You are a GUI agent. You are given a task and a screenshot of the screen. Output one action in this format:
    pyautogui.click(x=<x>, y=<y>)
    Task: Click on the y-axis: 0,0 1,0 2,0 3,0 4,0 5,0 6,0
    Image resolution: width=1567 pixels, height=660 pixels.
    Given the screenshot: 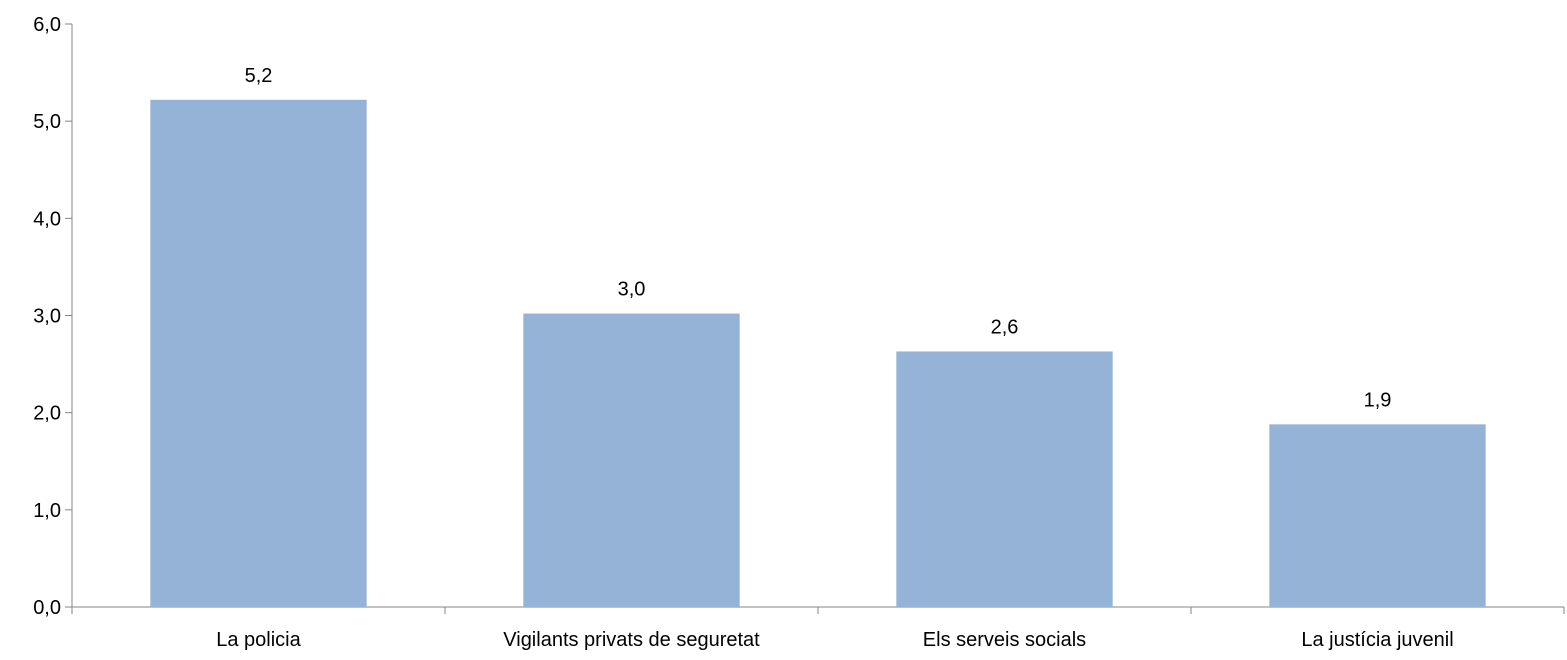 What is the action you would take?
    pyautogui.click(x=53, y=316)
    